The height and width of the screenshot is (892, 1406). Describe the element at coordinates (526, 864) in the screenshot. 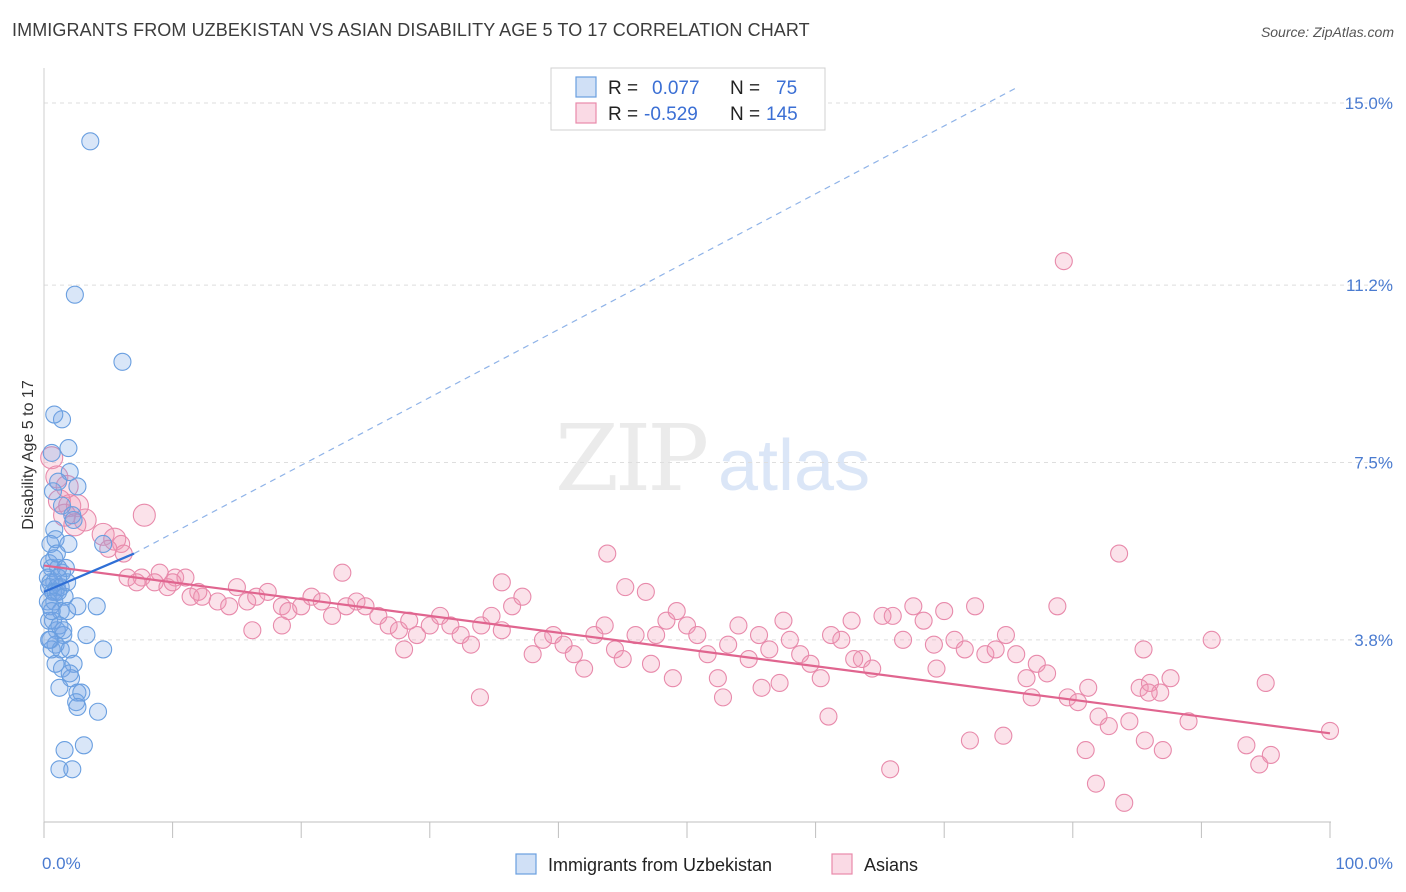

I see `series-legend-swatch-blue` at that location.